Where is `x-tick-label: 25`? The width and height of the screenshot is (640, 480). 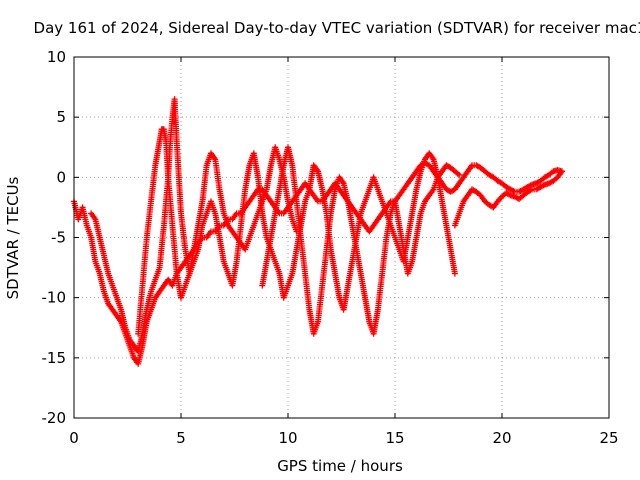
x-tick-label: 25 is located at coordinates (608, 438).